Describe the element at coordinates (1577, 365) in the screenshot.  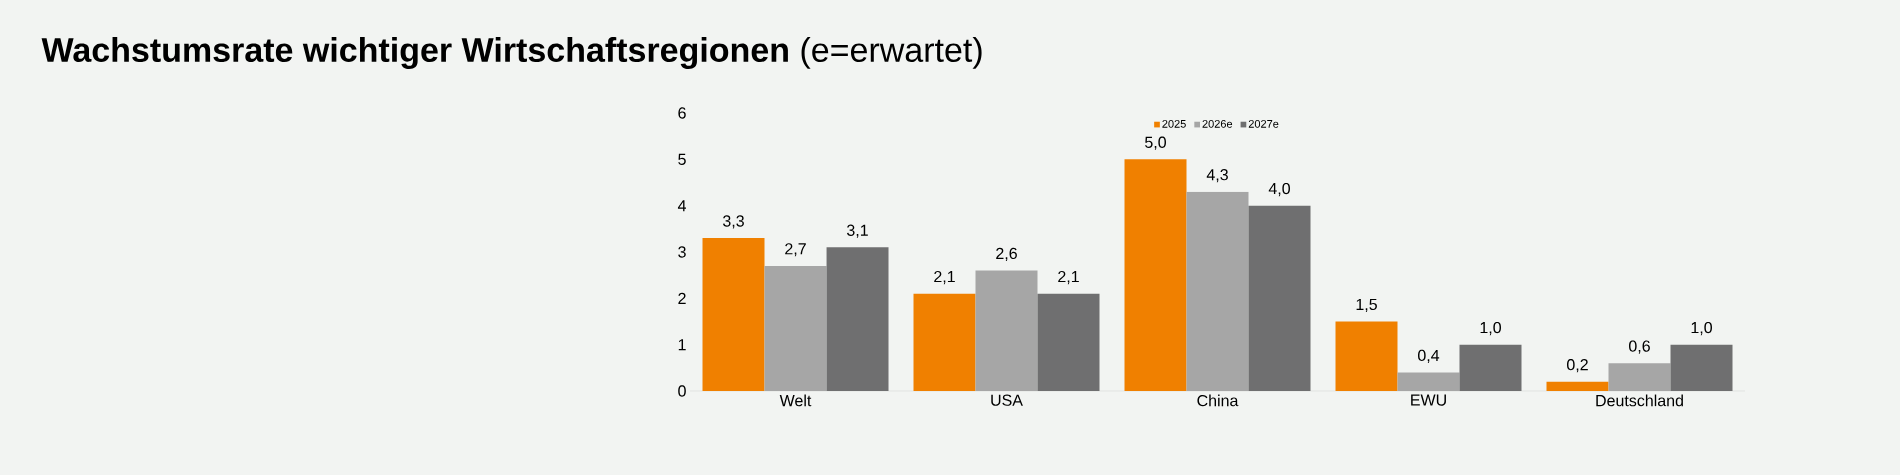
I see `data-label: 0,2` at that location.